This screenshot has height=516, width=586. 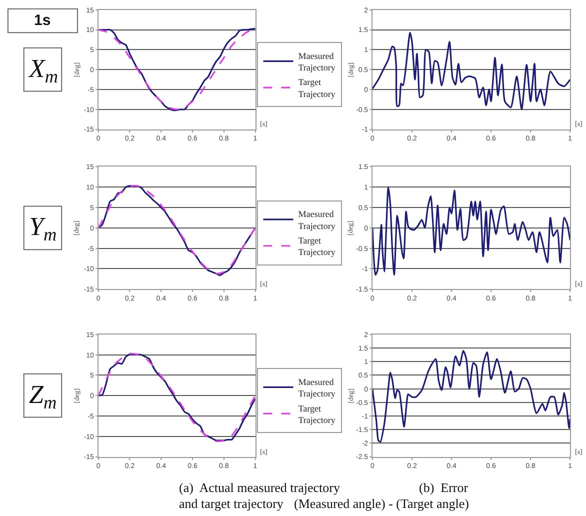 What do you see at coordinates (43, 70) in the screenshot?
I see `text: X$_{m}$` at bounding box center [43, 70].